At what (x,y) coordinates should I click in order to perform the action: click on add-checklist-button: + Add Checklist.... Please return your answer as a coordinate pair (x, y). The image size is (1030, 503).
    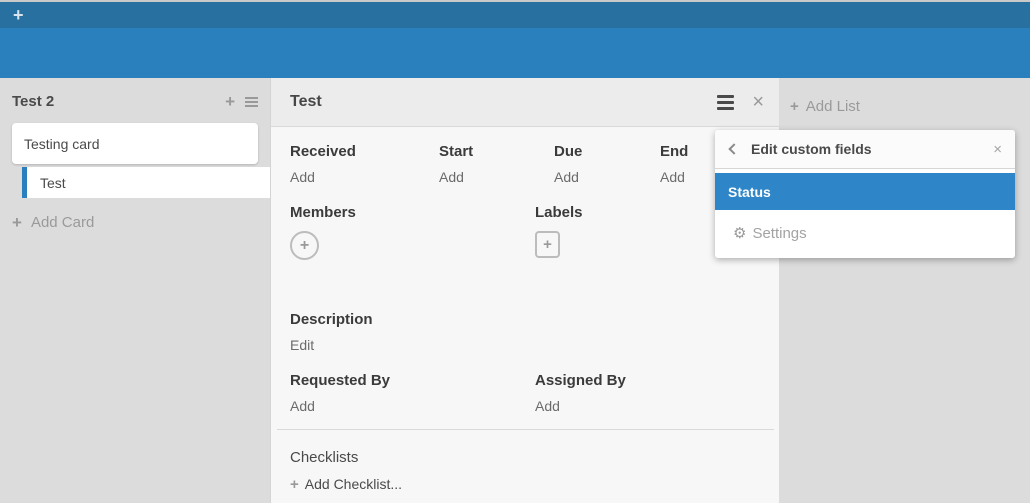
    Looking at the image, I should click on (534, 484).